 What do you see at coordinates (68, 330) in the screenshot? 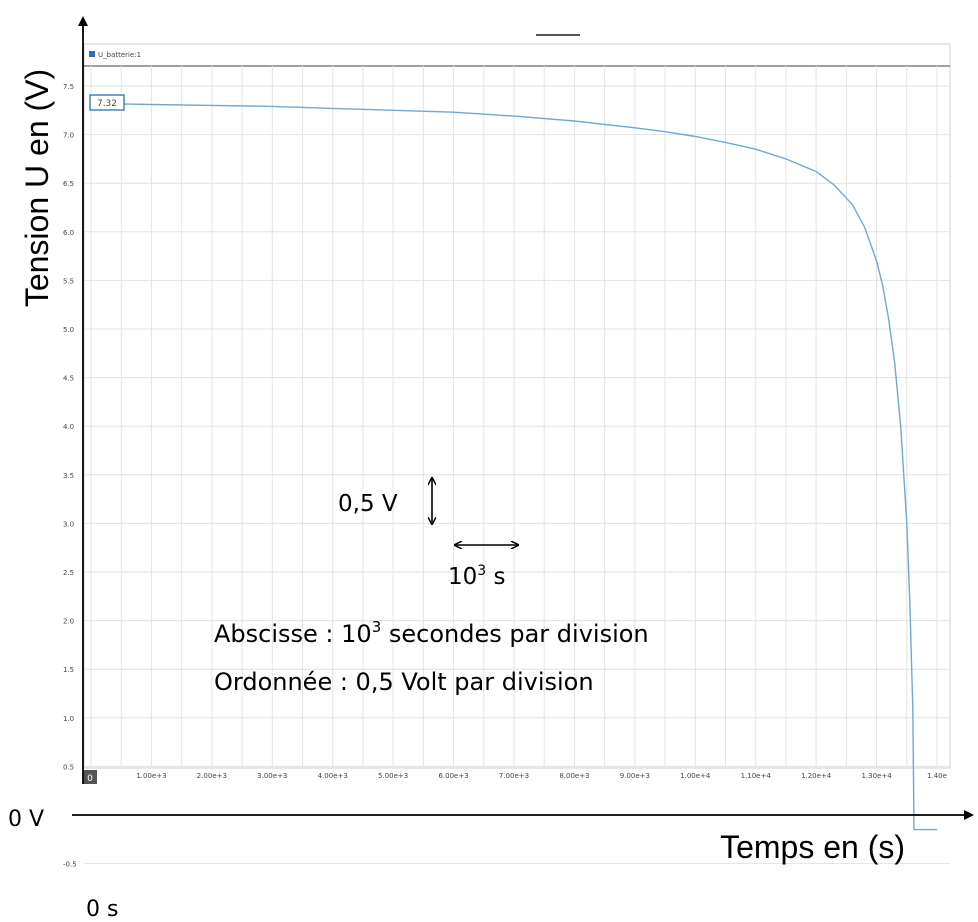
I see `y-tick-label: 5.0` at bounding box center [68, 330].